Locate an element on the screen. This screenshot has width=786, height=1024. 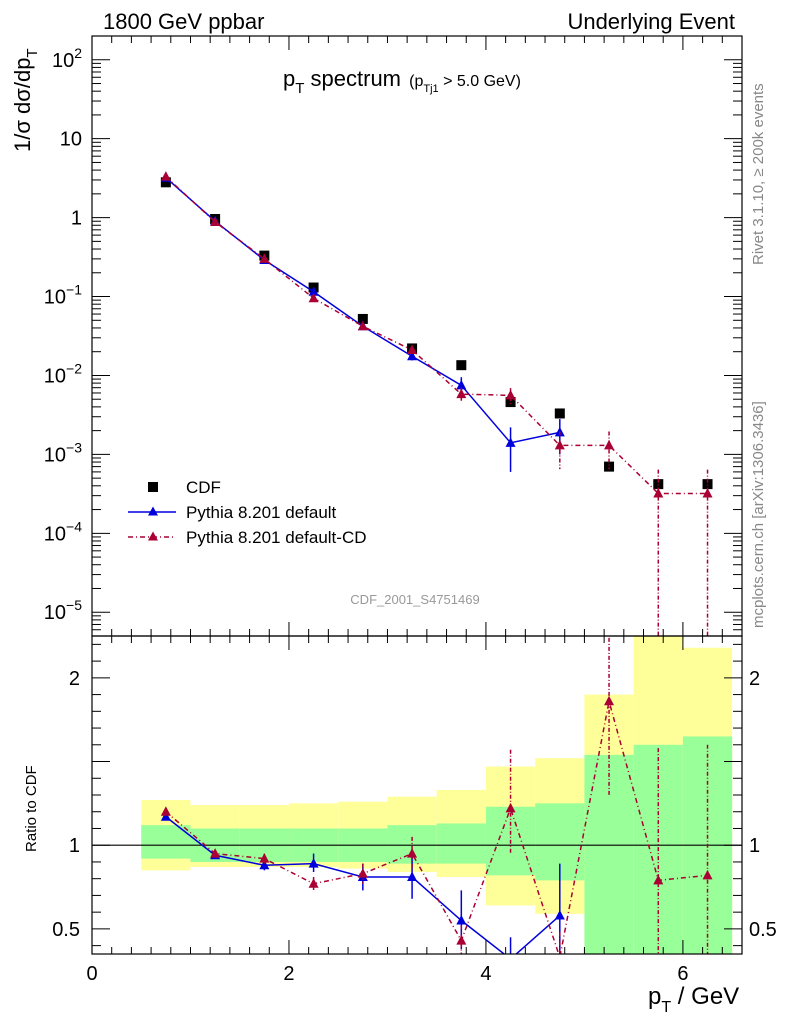
ratio-ytick-label-left-0: 0.5 is located at coordinates (66, 930).